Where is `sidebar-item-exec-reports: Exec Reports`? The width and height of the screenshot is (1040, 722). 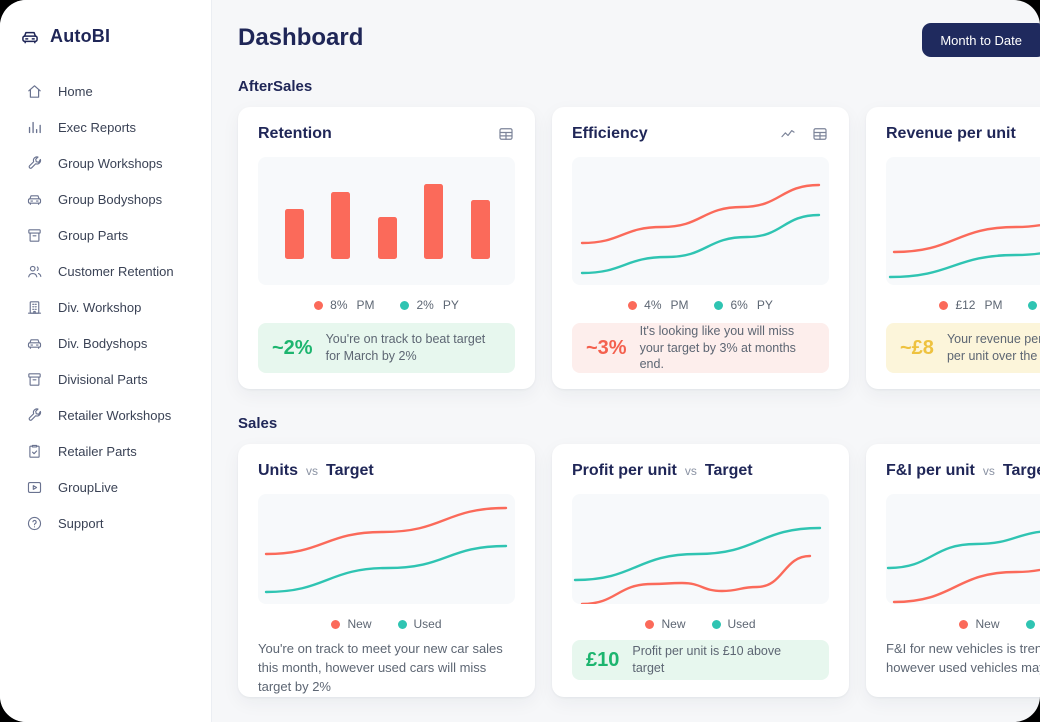 sidebar-item-exec-reports: Exec Reports is located at coordinates (105, 127).